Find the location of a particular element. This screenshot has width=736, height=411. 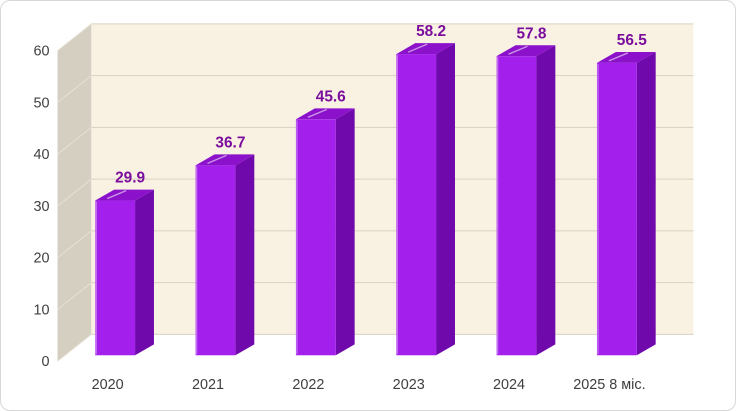

data-label-2025 8 міс.: 56.5 is located at coordinates (632, 40).